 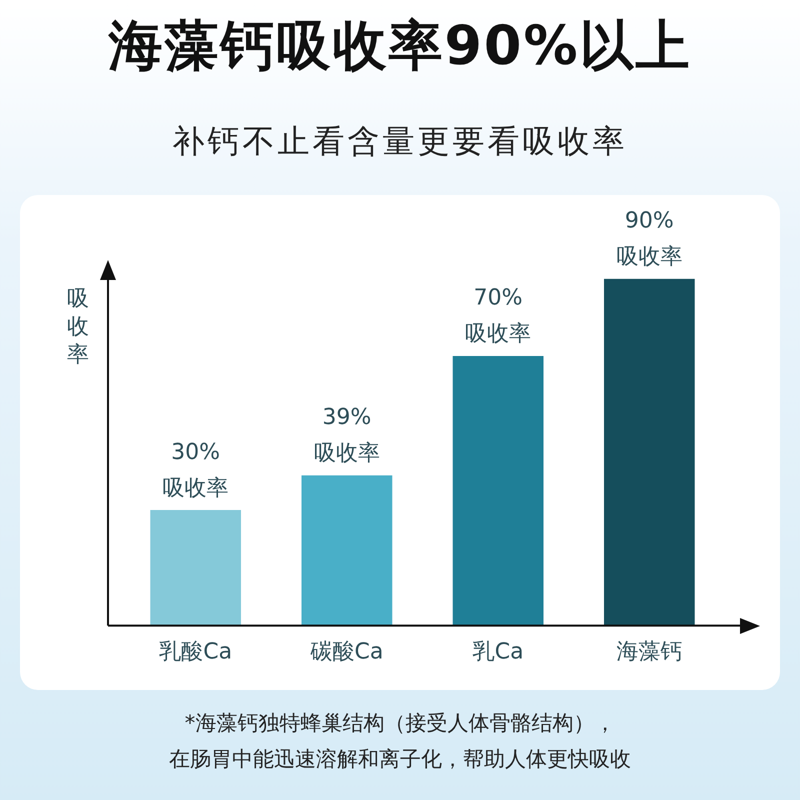 I want to click on chart-title: 海藻钙吸收率90%以上, so click(x=400, y=46).